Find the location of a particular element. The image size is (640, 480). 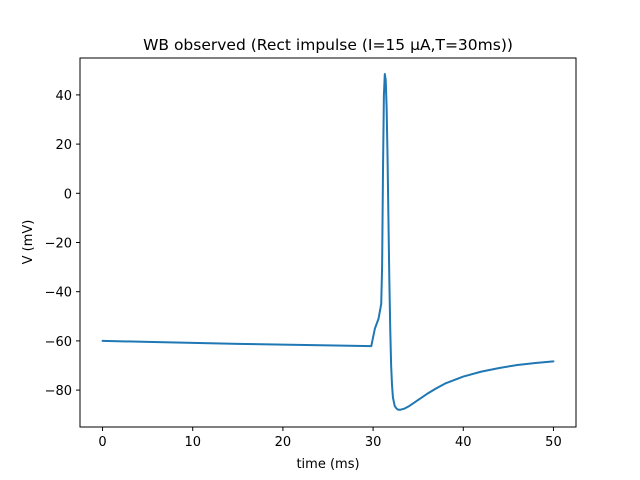

x-tick-label: 10 is located at coordinates (192, 442).